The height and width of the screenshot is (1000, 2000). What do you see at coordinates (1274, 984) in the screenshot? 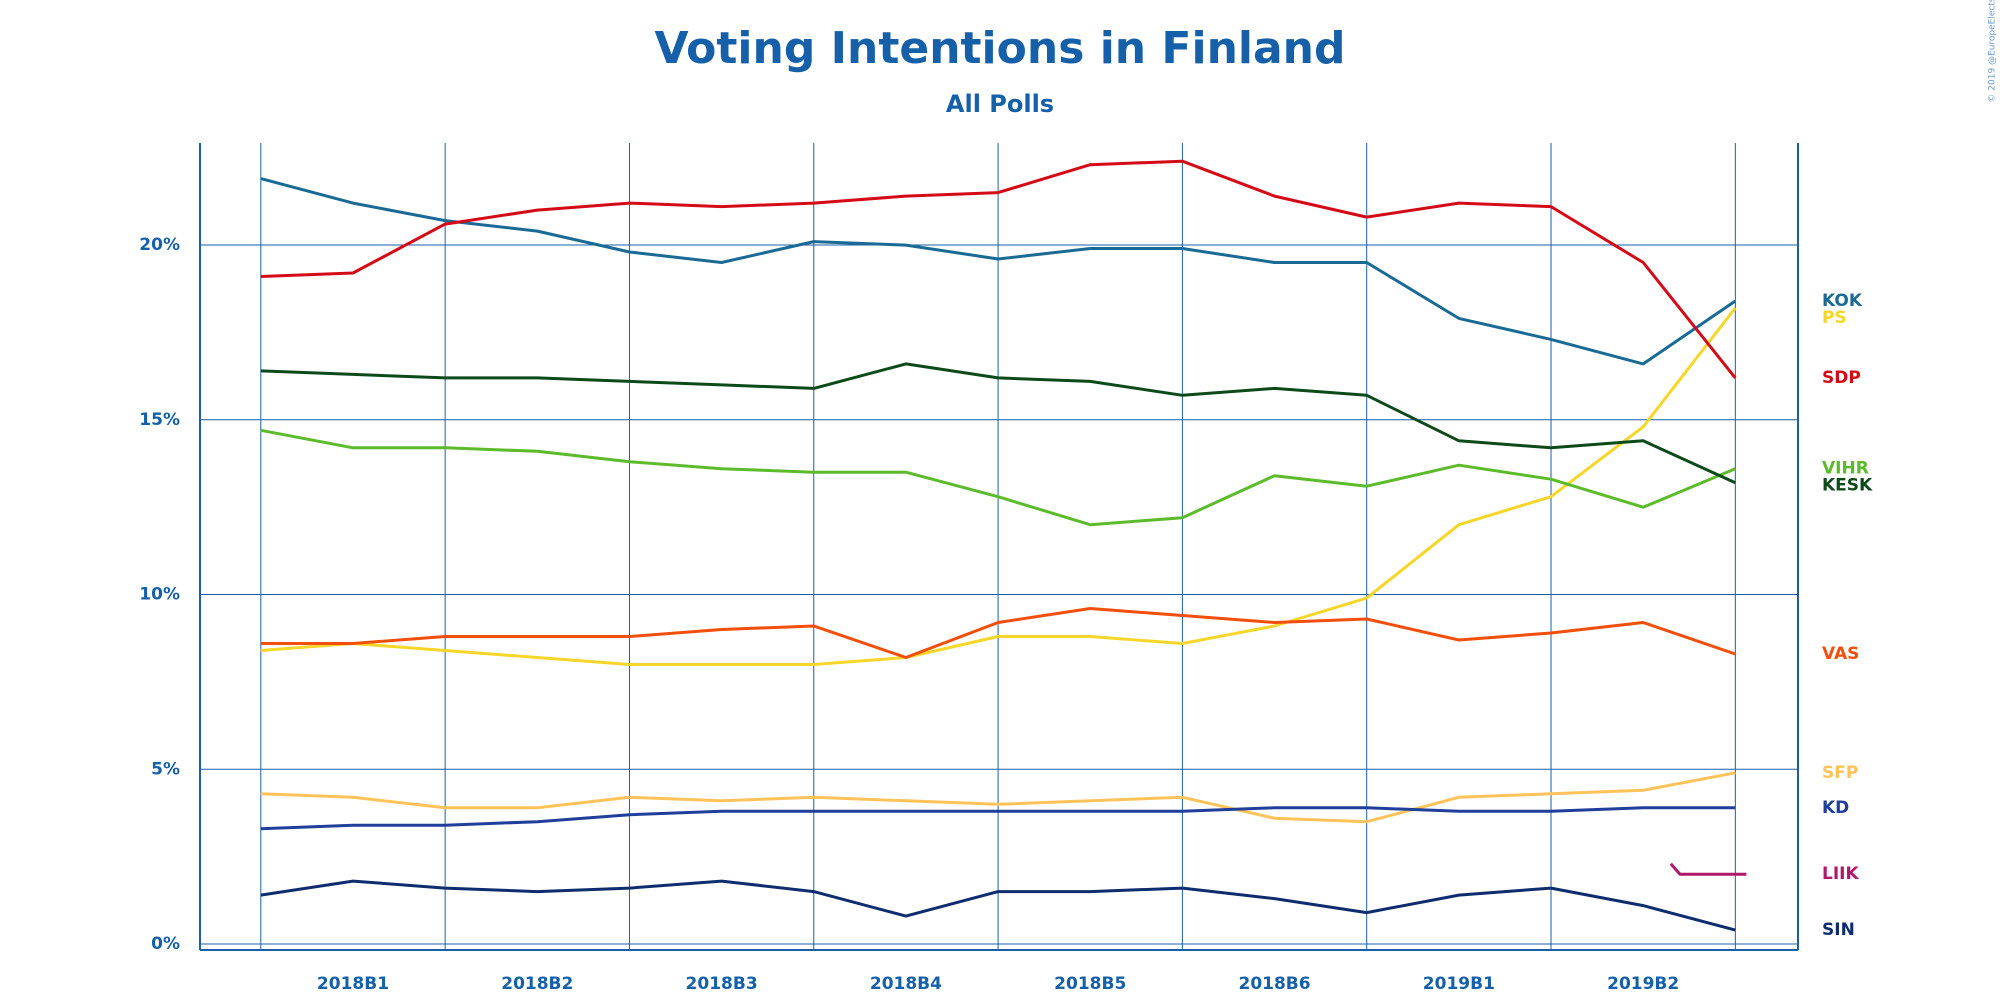
I see `x-tick-label: 2018B6` at bounding box center [1274, 984].